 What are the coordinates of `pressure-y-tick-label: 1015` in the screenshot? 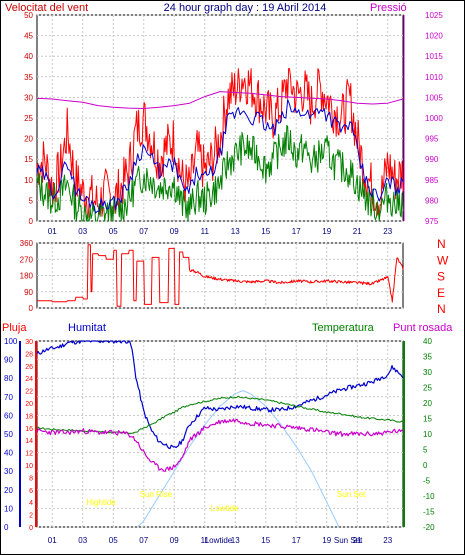 It's located at (434, 56).